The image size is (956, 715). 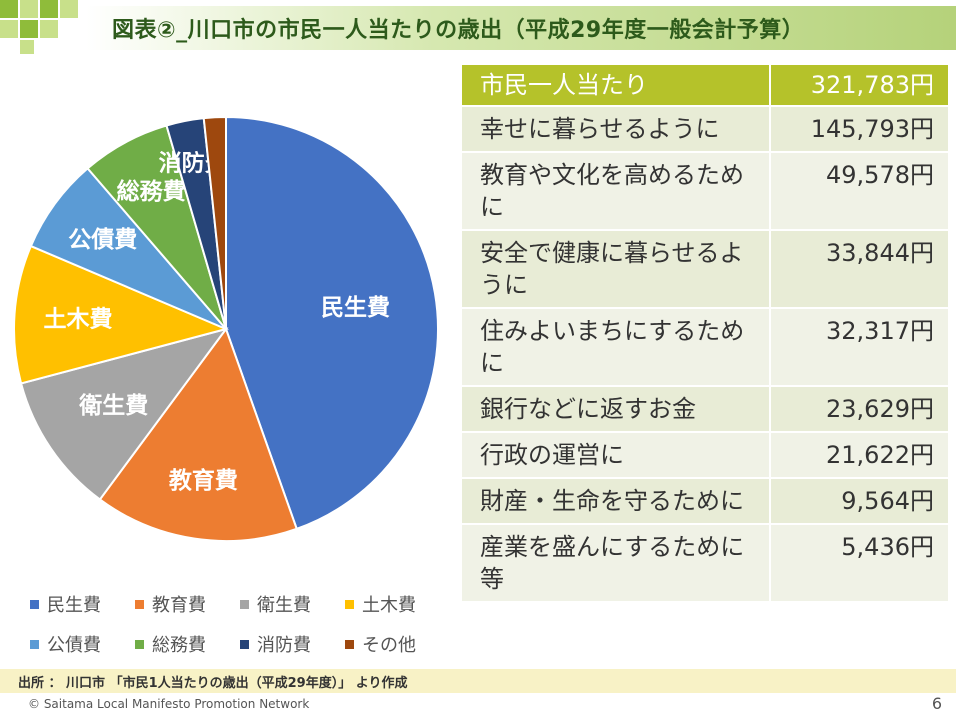 I want to click on legend-row: 公債費 総務費 消防費 その他, so click(x=240, y=644).